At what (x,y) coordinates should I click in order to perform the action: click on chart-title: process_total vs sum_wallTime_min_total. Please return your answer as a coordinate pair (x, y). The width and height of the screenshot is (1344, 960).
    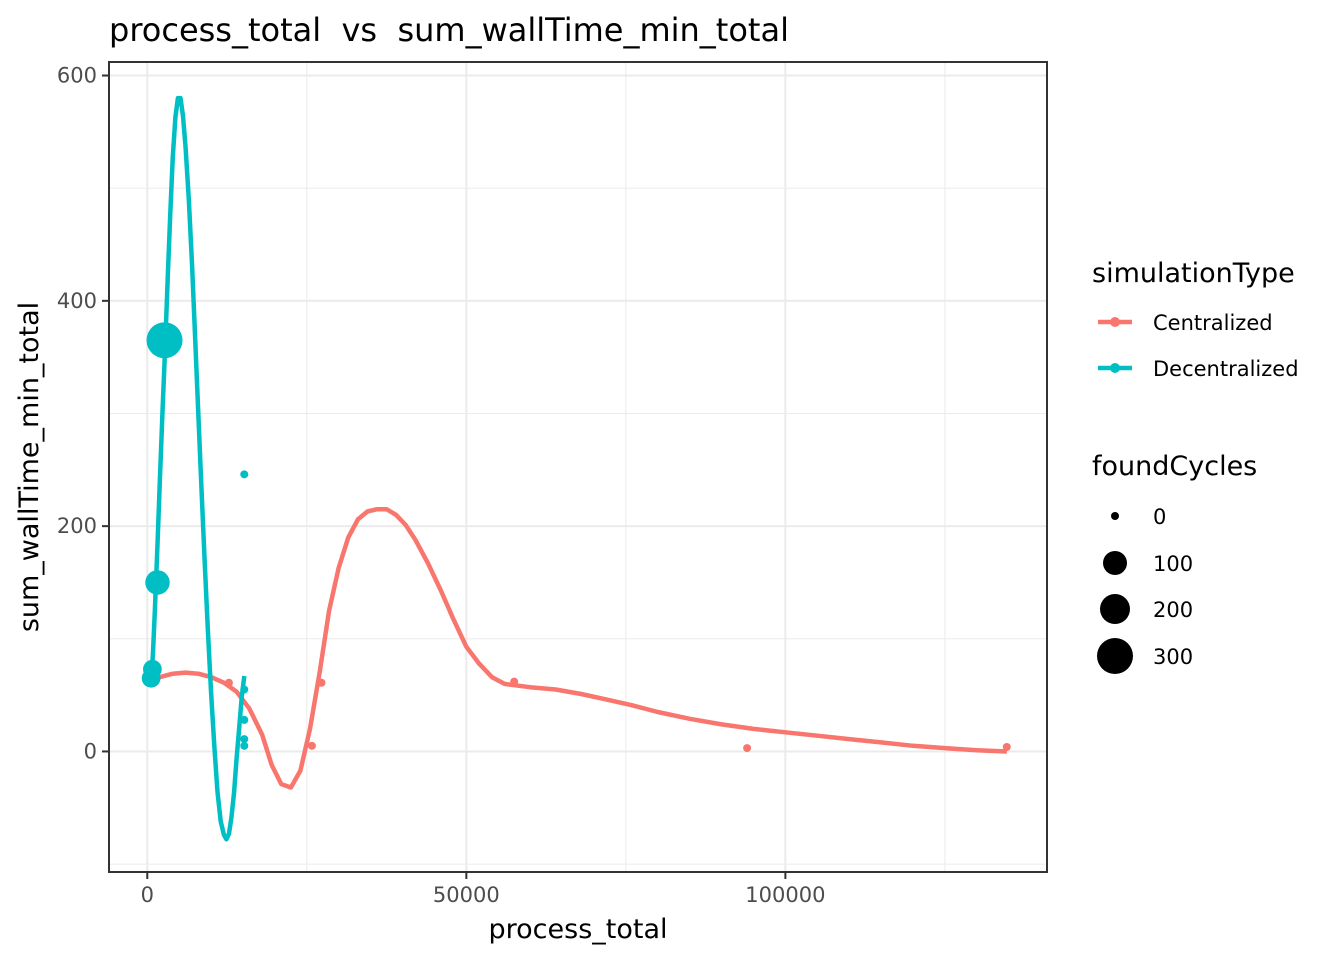
    Looking at the image, I should click on (449, 30).